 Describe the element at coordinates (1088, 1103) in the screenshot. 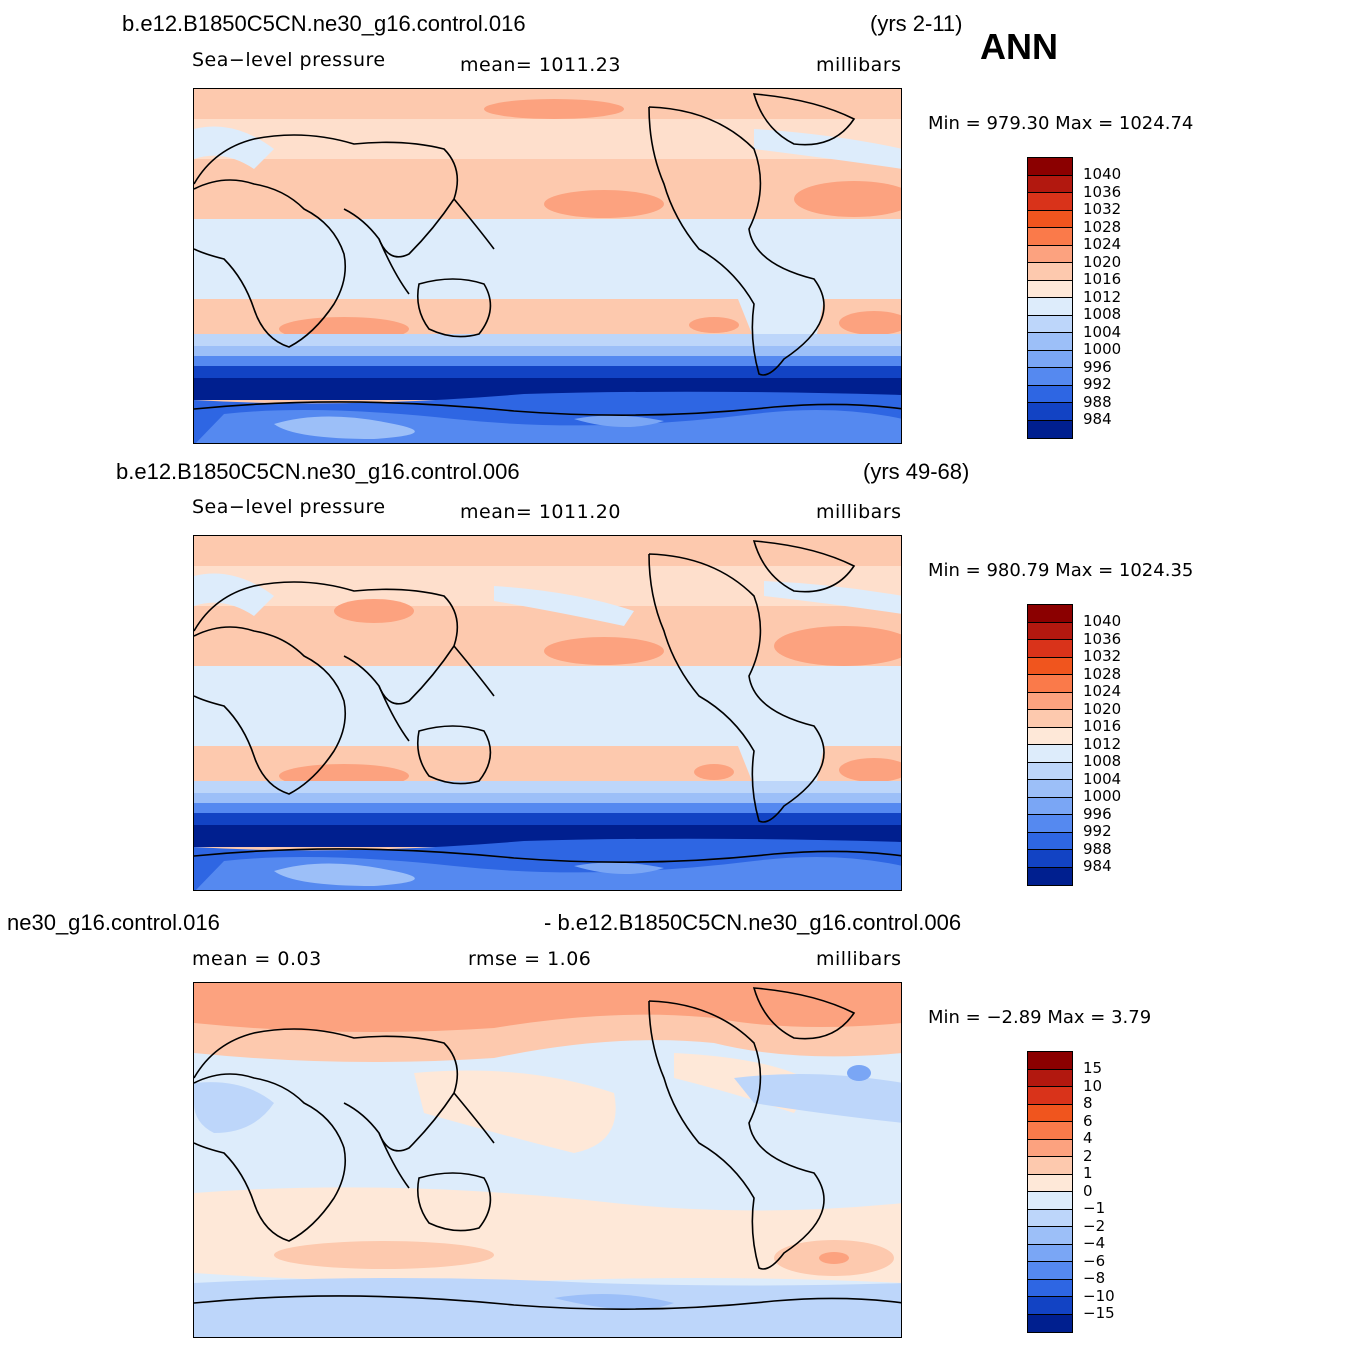

I see `colorbar-label: 8` at that location.